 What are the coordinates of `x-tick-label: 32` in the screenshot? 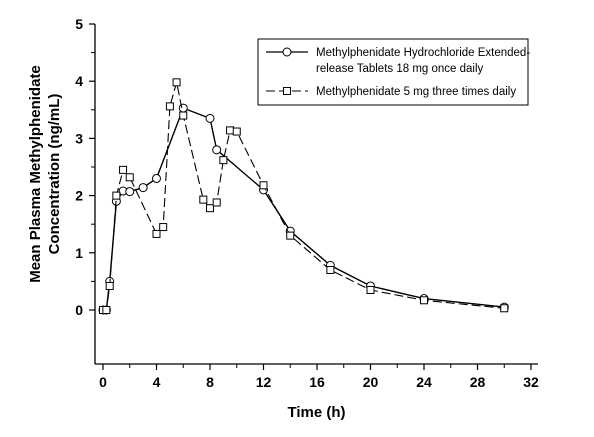 It's located at (531, 382).